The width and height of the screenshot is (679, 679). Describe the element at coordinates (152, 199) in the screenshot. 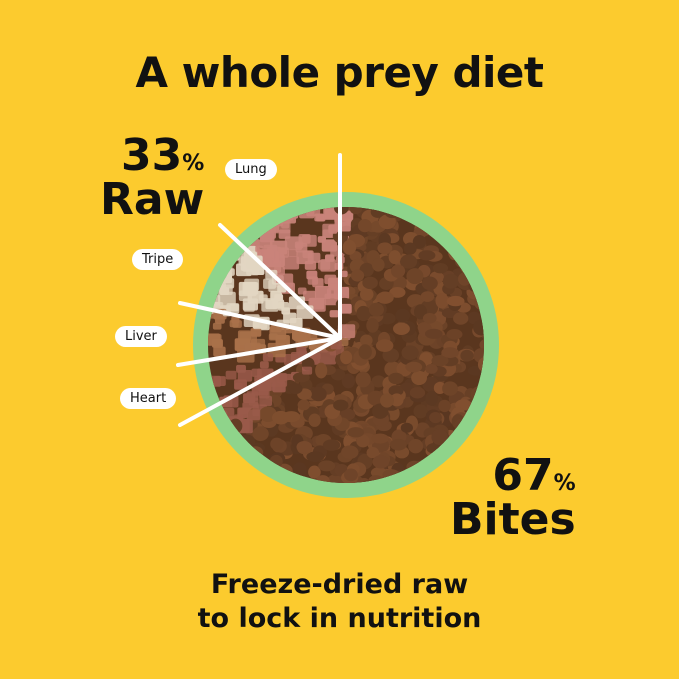

I see `raw-label: Raw` at that location.